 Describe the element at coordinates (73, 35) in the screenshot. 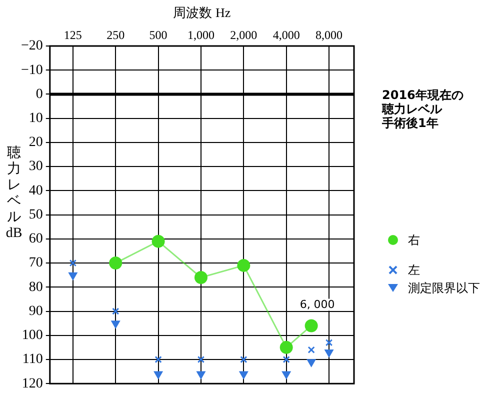

I see `x-tick-label: 125` at that location.